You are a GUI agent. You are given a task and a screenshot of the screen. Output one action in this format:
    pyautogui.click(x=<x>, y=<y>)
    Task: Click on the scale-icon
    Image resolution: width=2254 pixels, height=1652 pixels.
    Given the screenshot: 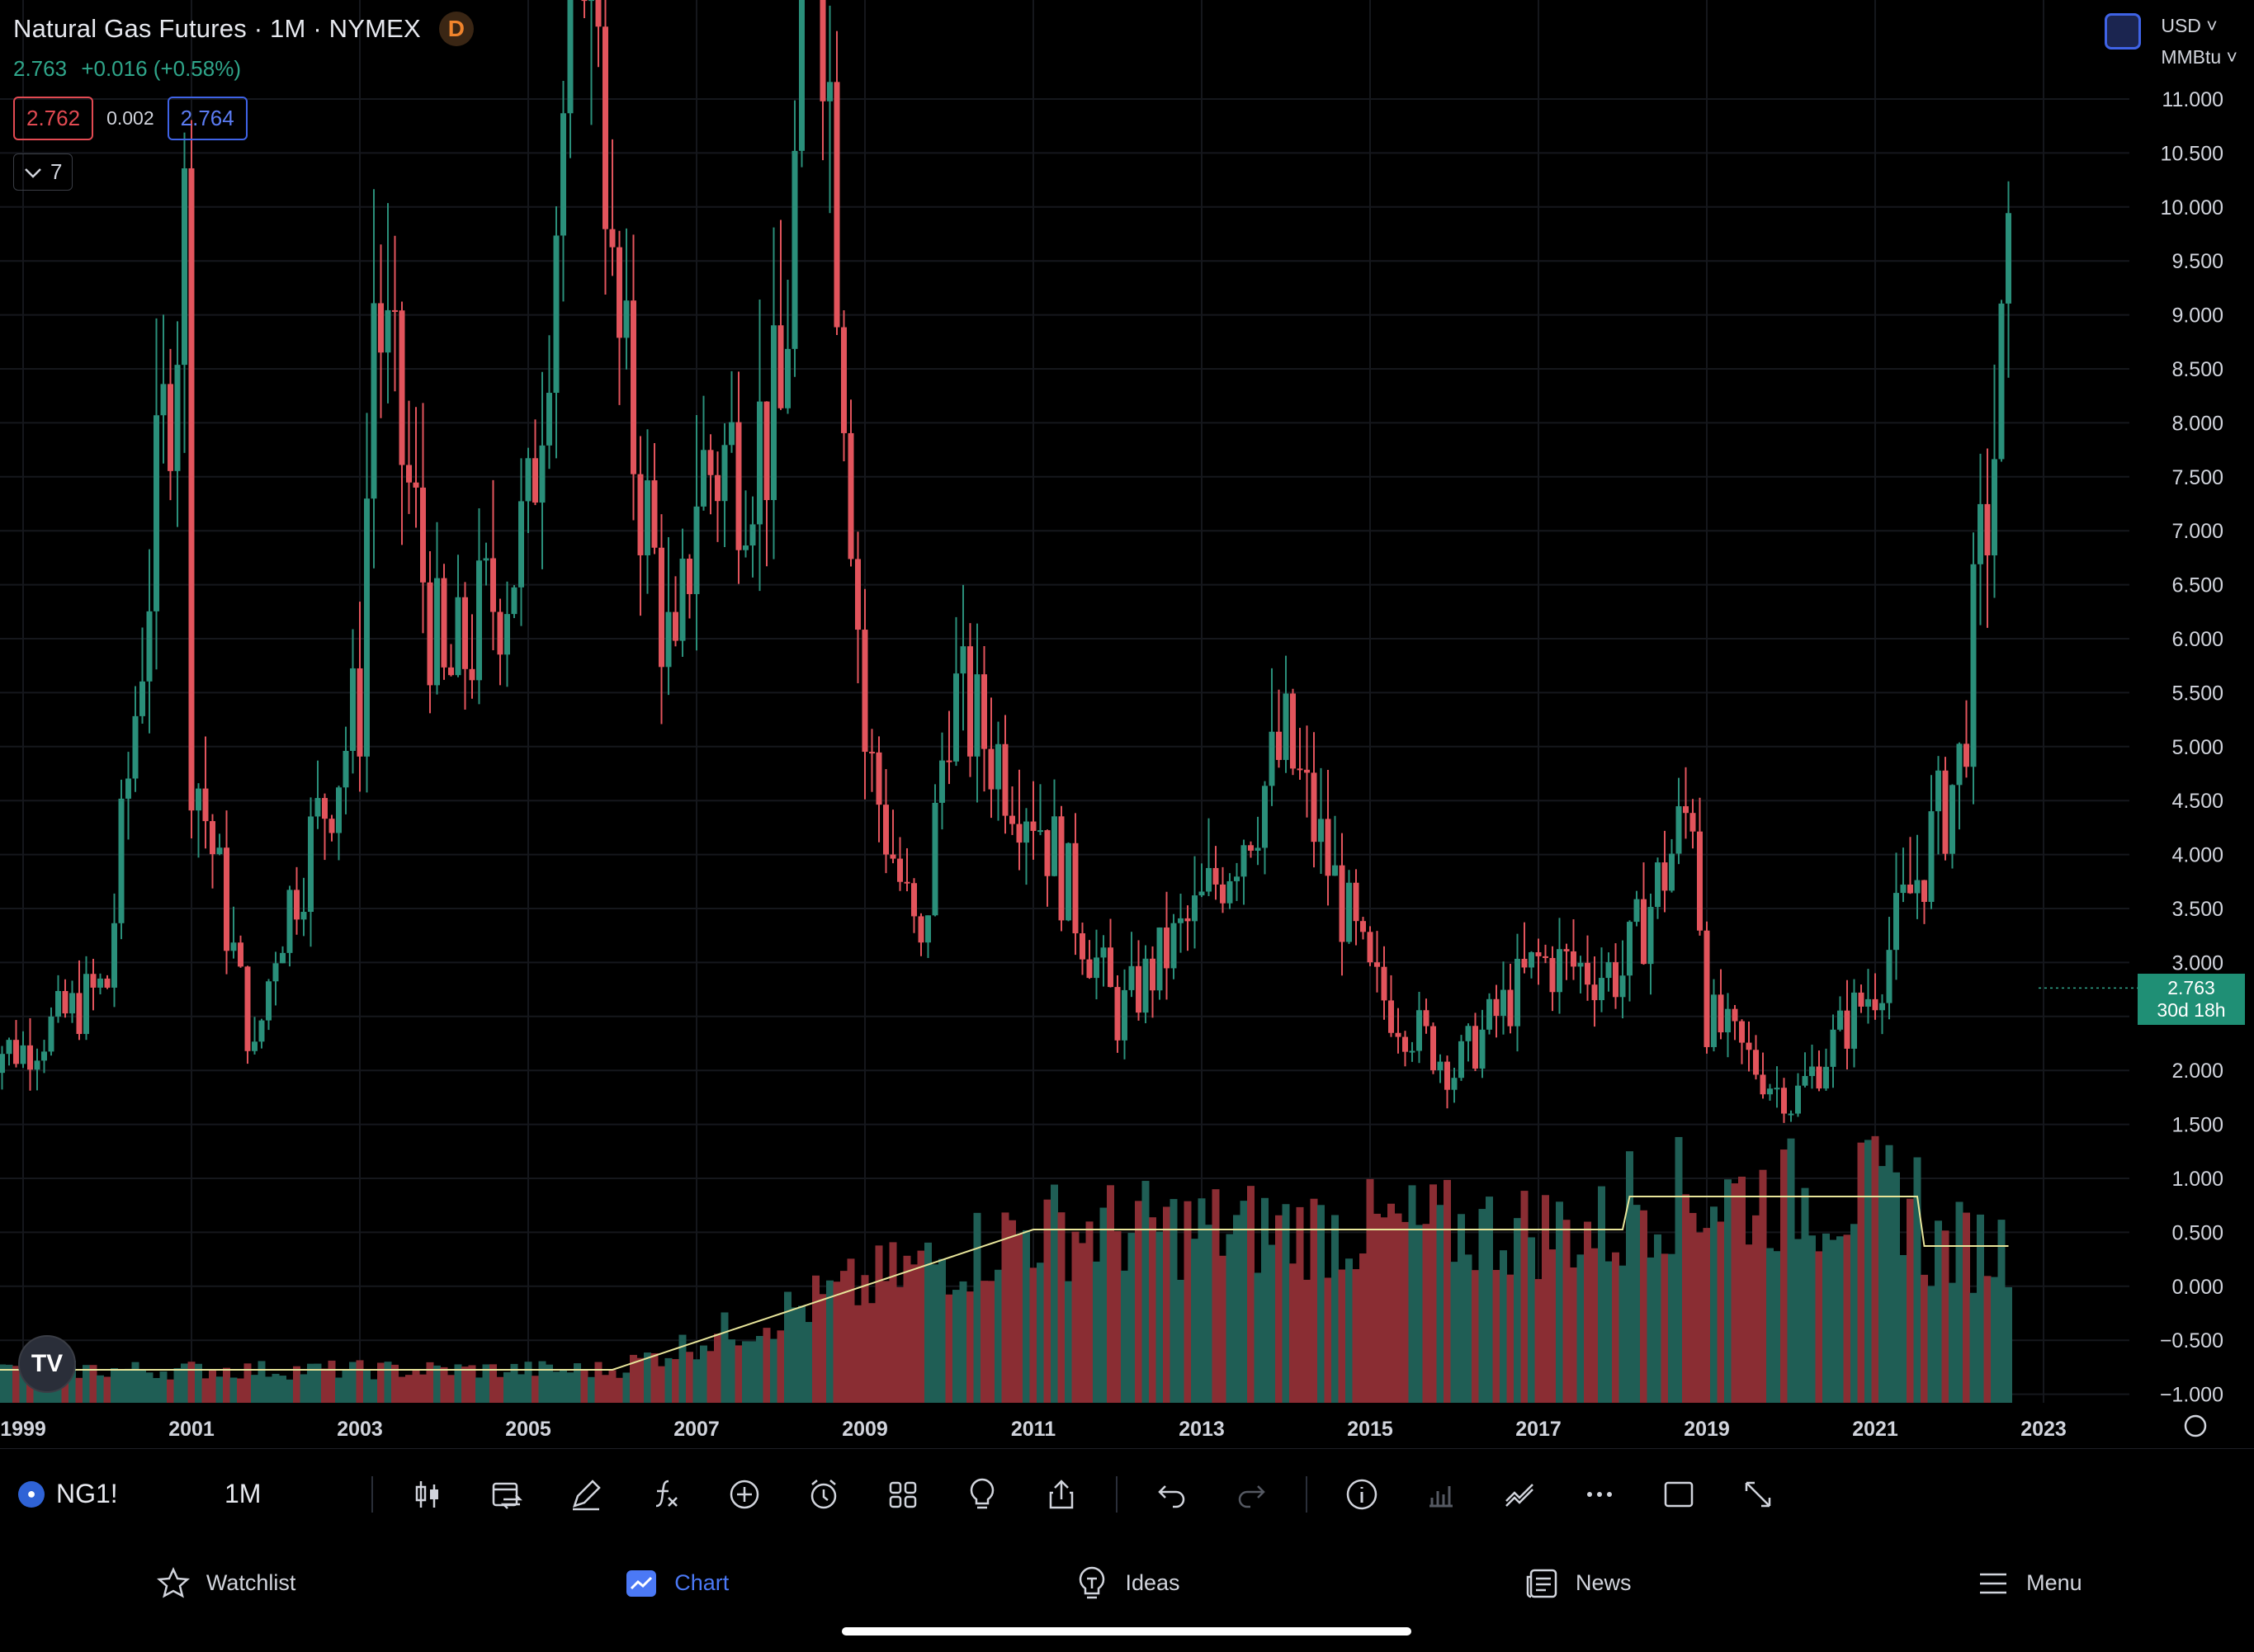 What is the action you would take?
    pyautogui.click(x=2123, y=31)
    